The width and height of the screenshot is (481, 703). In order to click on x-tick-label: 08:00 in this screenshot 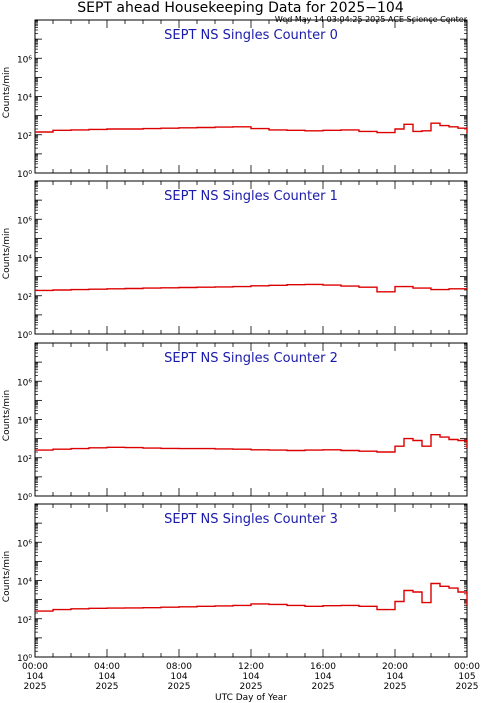, I will do `click(179, 667)`.